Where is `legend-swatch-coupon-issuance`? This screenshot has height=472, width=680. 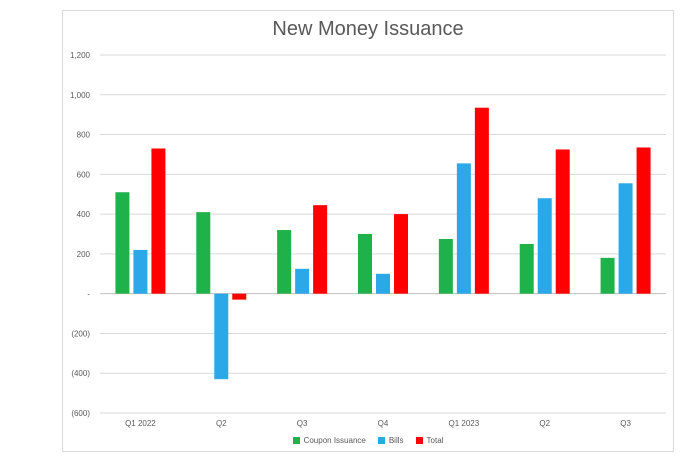
legend-swatch-coupon-issuance is located at coordinates (296, 440).